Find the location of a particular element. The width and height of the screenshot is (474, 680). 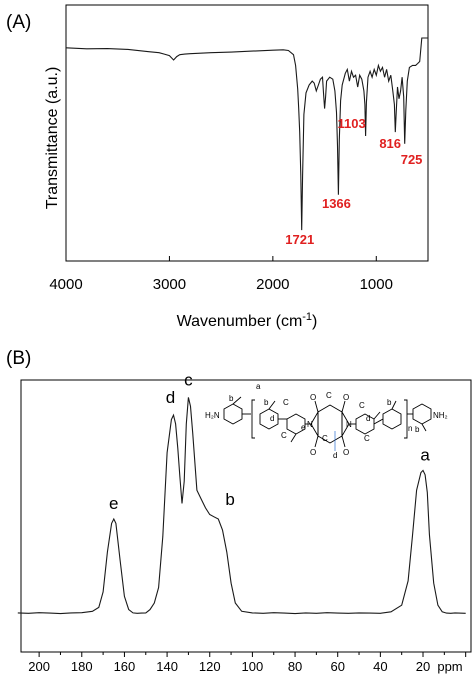

peak-label-b: b is located at coordinates (229, 499).